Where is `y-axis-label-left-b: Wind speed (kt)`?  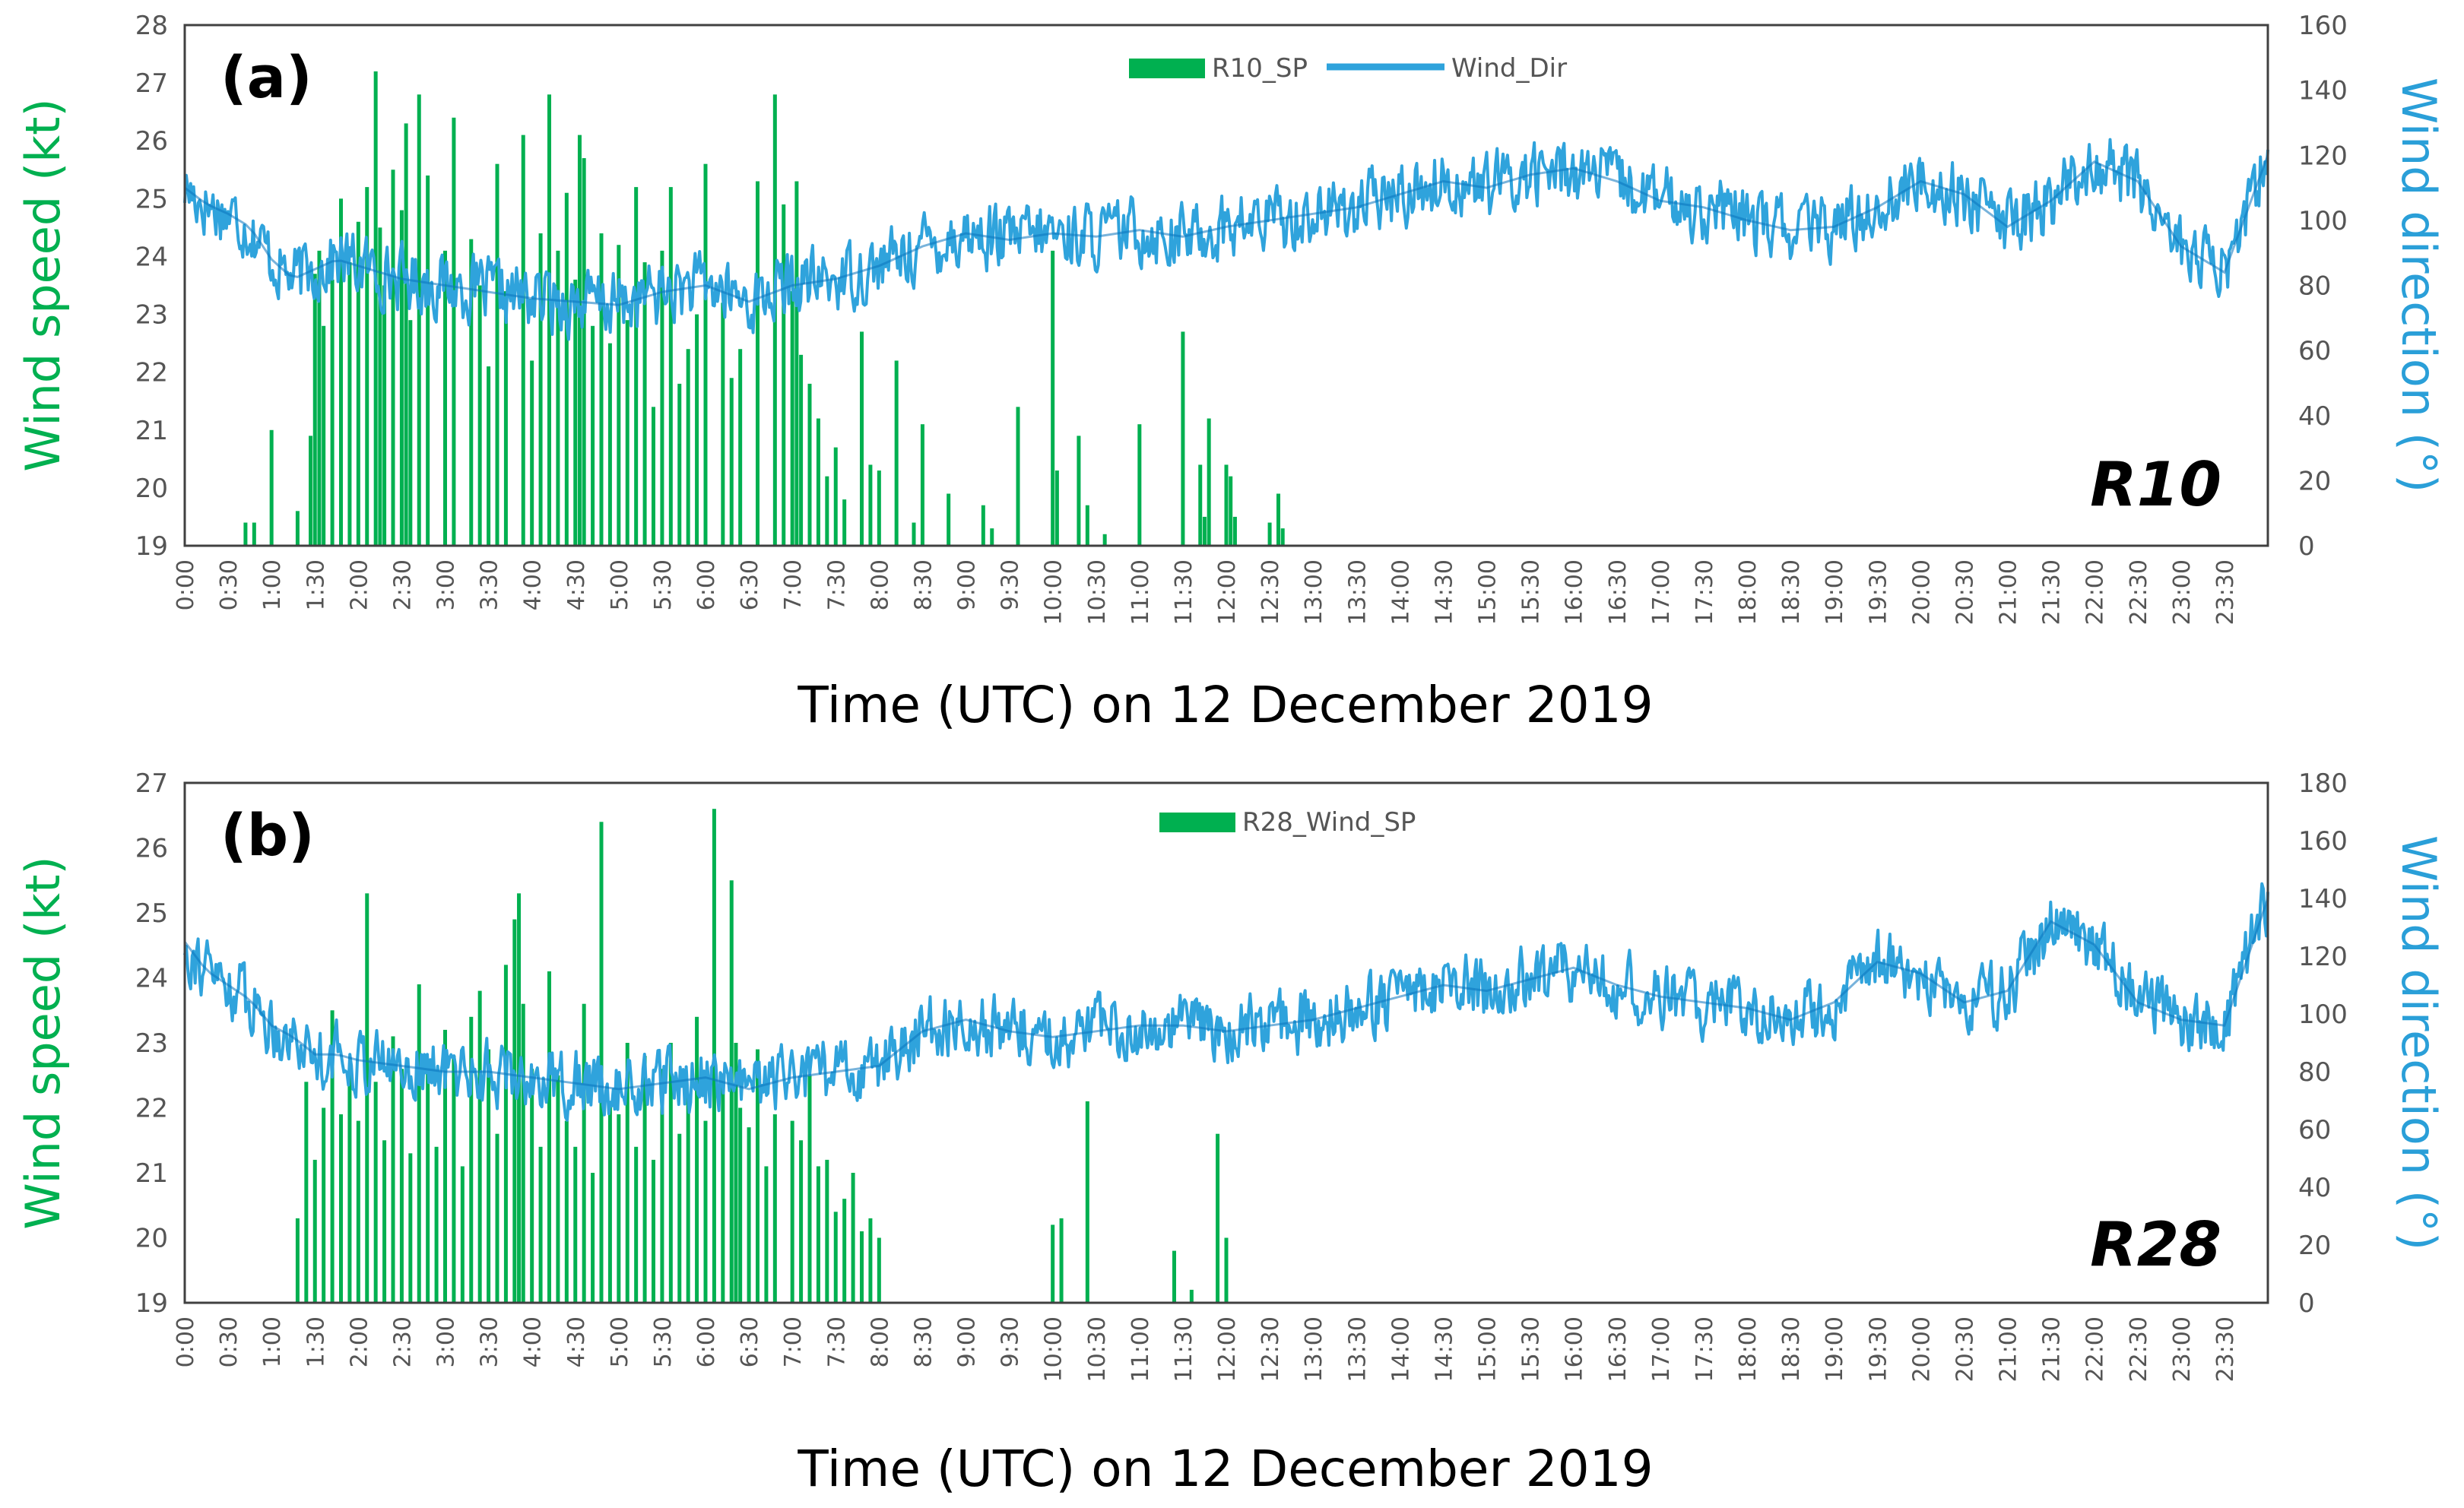 y-axis-label-left-b: Wind speed (kt) is located at coordinates (43, 1043).